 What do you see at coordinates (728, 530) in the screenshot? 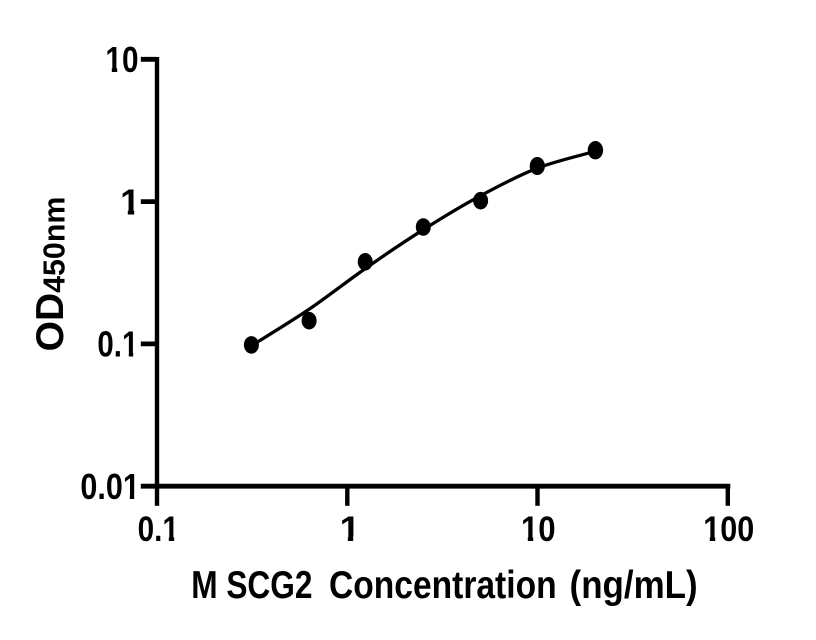
I see `svg-text: 100` at bounding box center [728, 530].